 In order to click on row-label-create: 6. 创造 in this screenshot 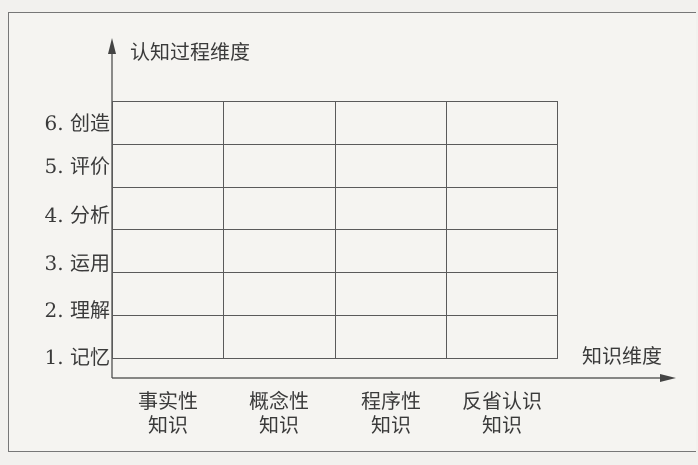, I will do `click(77, 123)`.